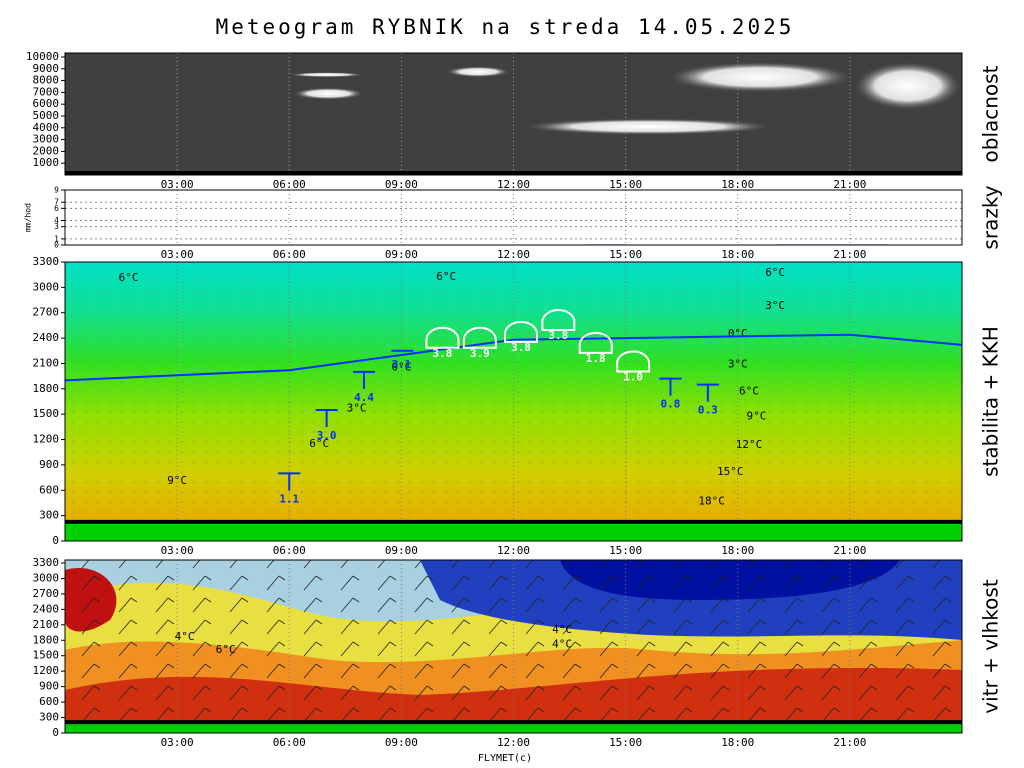 Image resolution: width=1024 pixels, height=768 pixels. What do you see at coordinates (56, 238) in the screenshot?
I see `y-tick-label: 1` at bounding box center [56, 238].